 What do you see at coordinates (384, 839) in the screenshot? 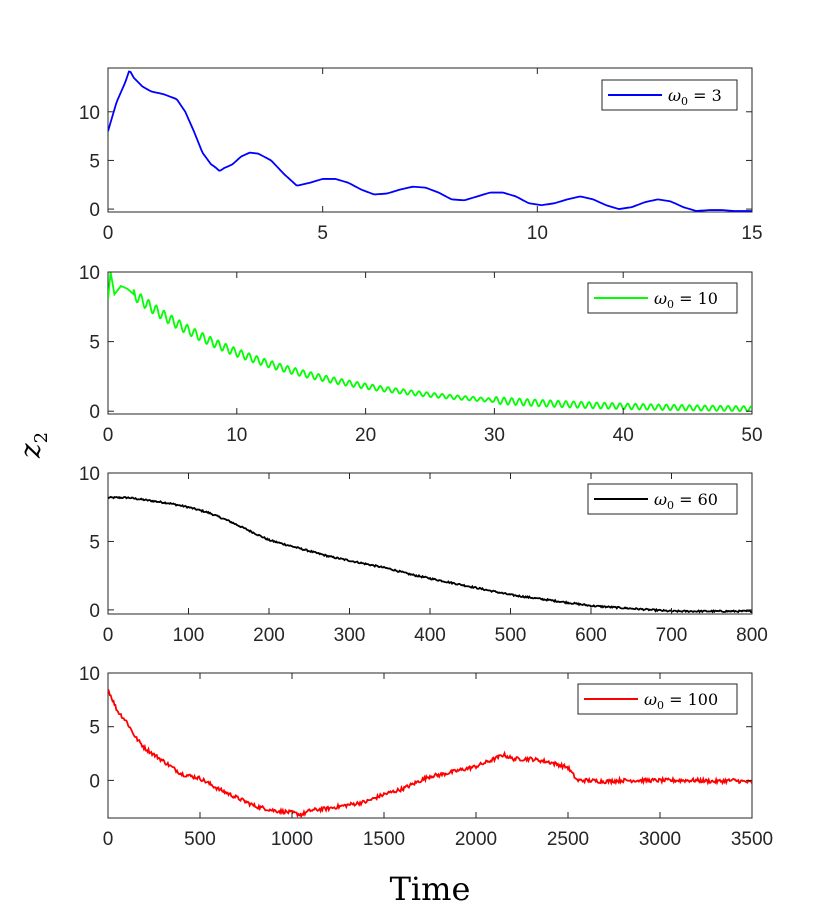
I see `x-tick-label: 1500` at bounding box center [384, 839].